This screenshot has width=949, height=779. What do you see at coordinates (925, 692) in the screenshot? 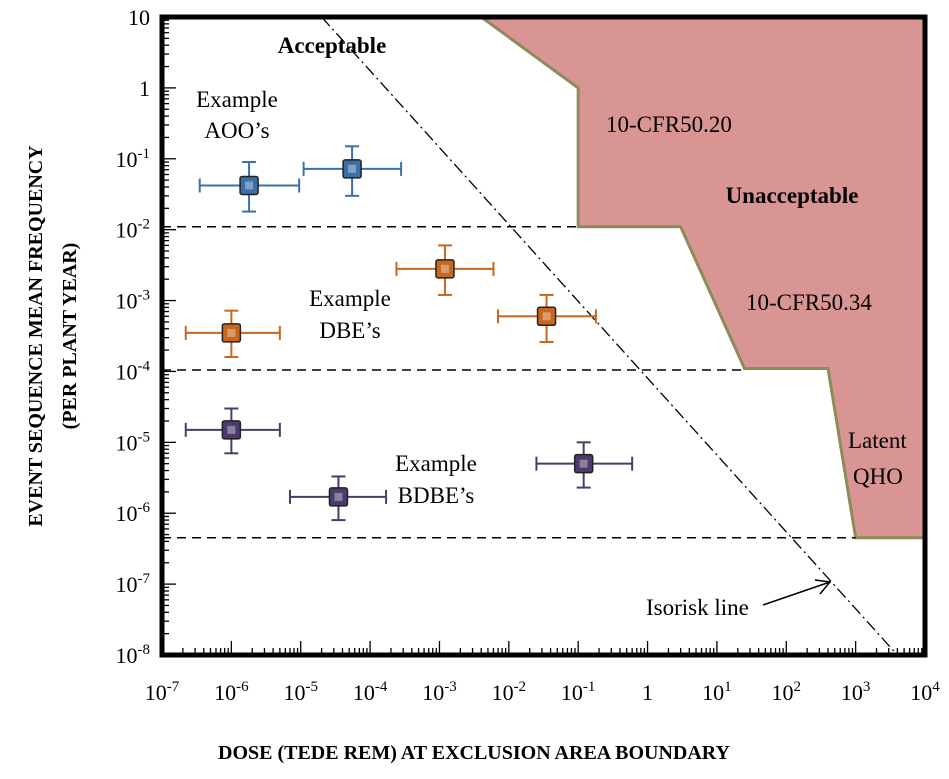
I see `x-tick-label: 10⁴` at bounding box center [925, 692].